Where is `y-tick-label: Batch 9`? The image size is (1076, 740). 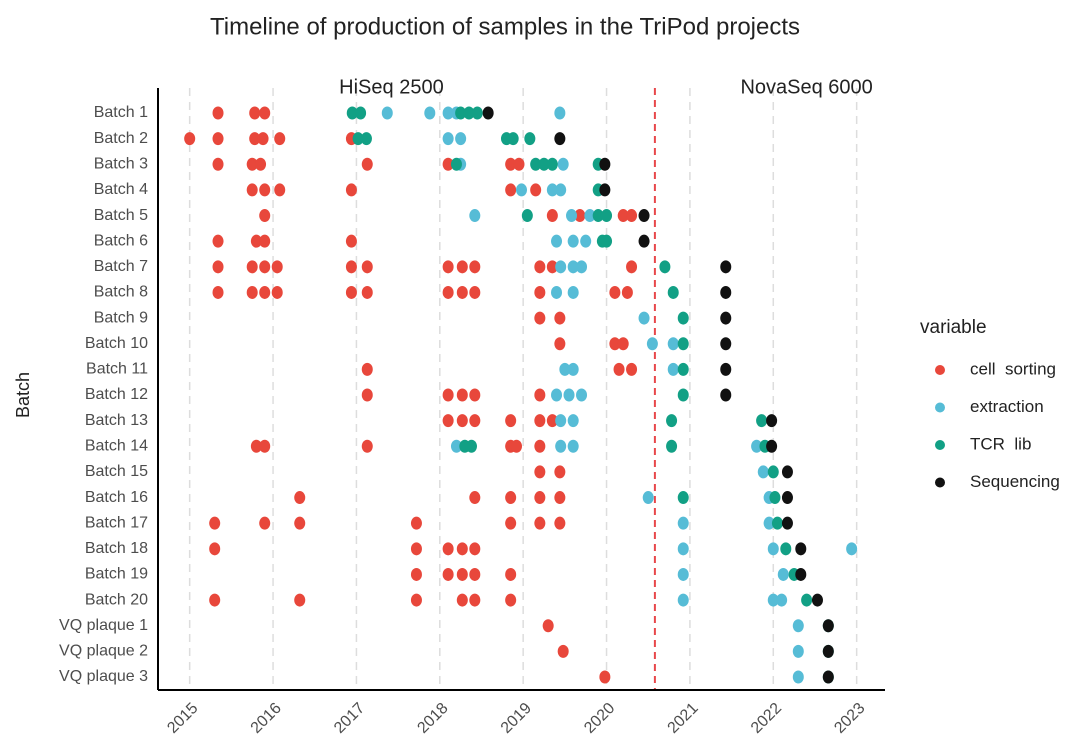
y-tick-label: Batch 9 is located at coordinates (121, 317).